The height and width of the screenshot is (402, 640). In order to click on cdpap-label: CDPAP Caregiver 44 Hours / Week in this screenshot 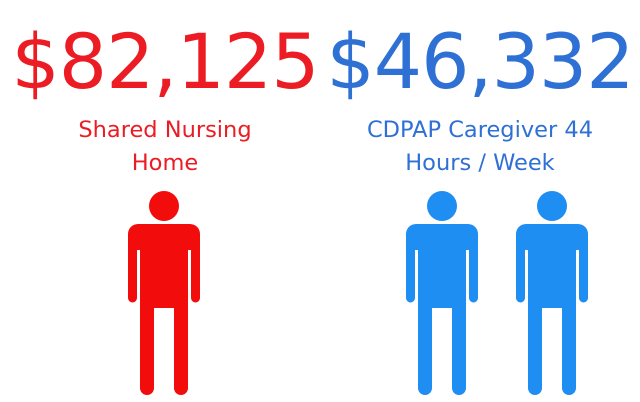, I will do `click(480, 147)`.